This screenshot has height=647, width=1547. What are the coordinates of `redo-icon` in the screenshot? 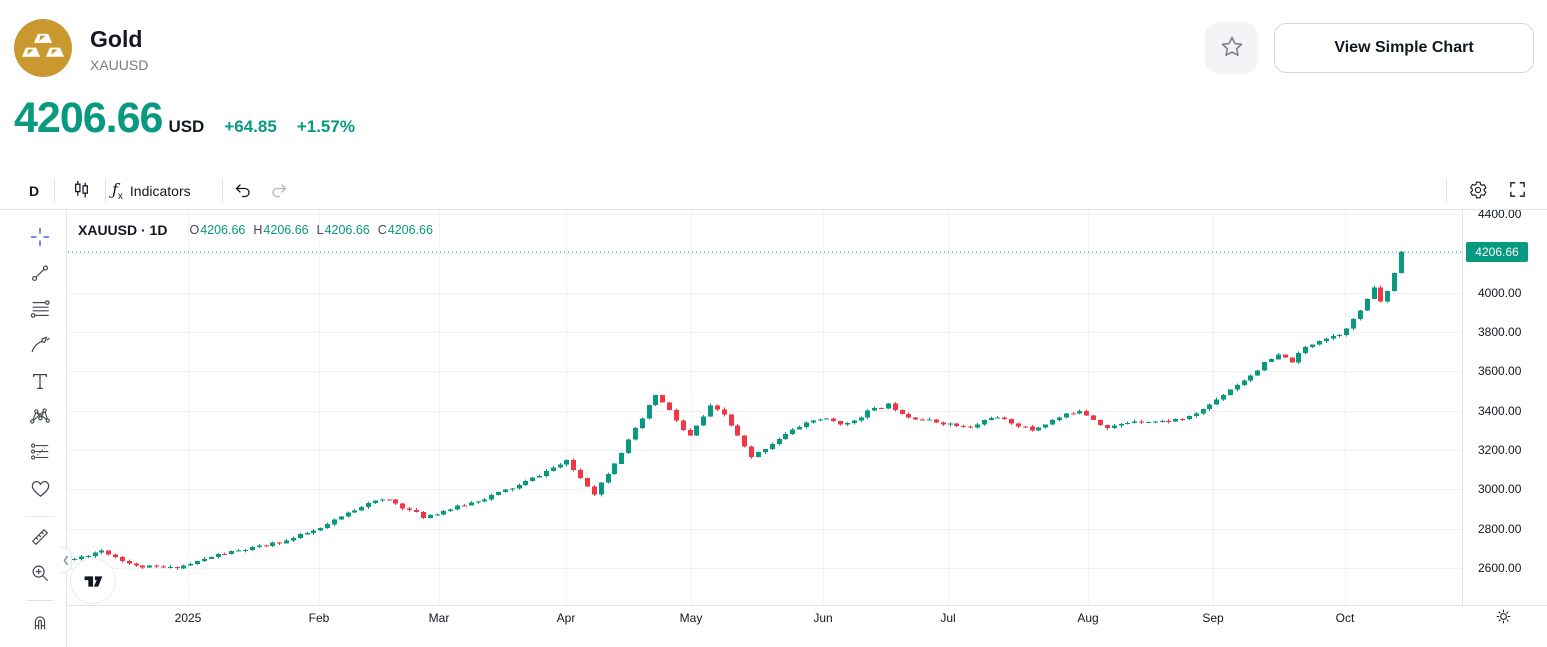 It's located at (280, 191).